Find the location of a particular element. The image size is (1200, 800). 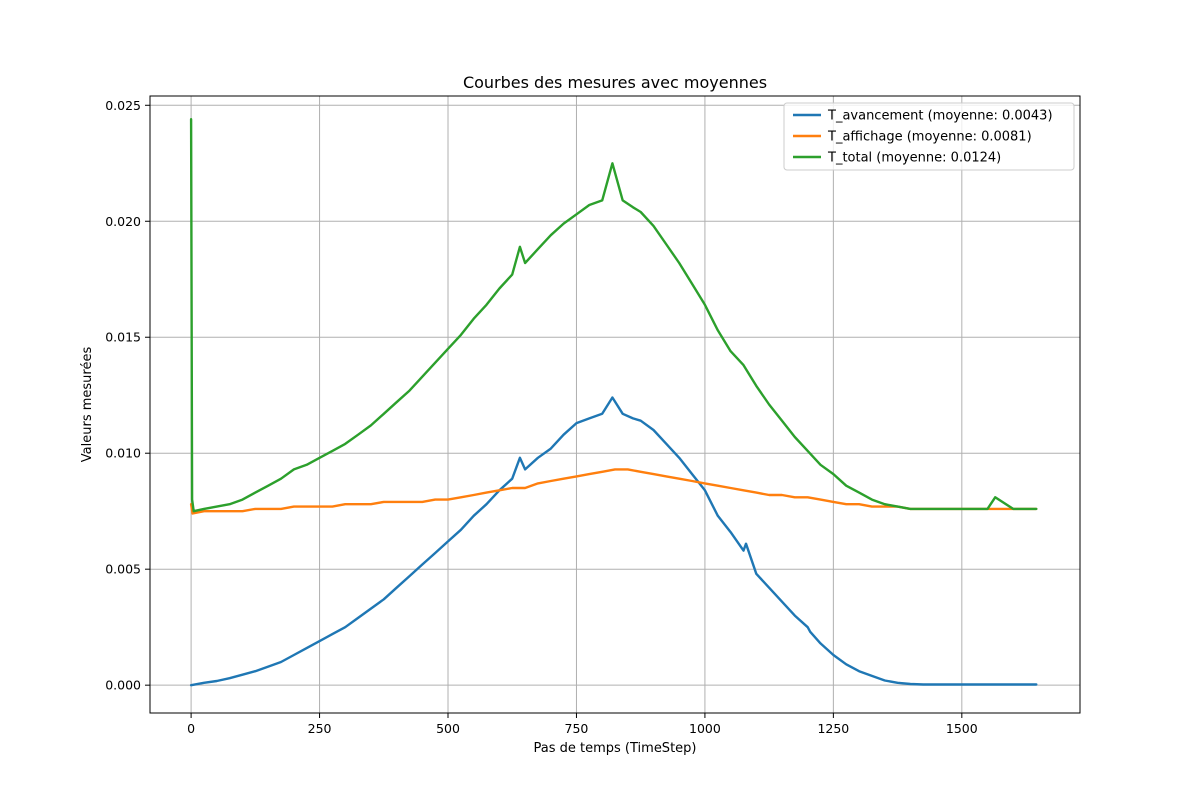

x-tick-label: 250 is located at coordinates (320, 728).